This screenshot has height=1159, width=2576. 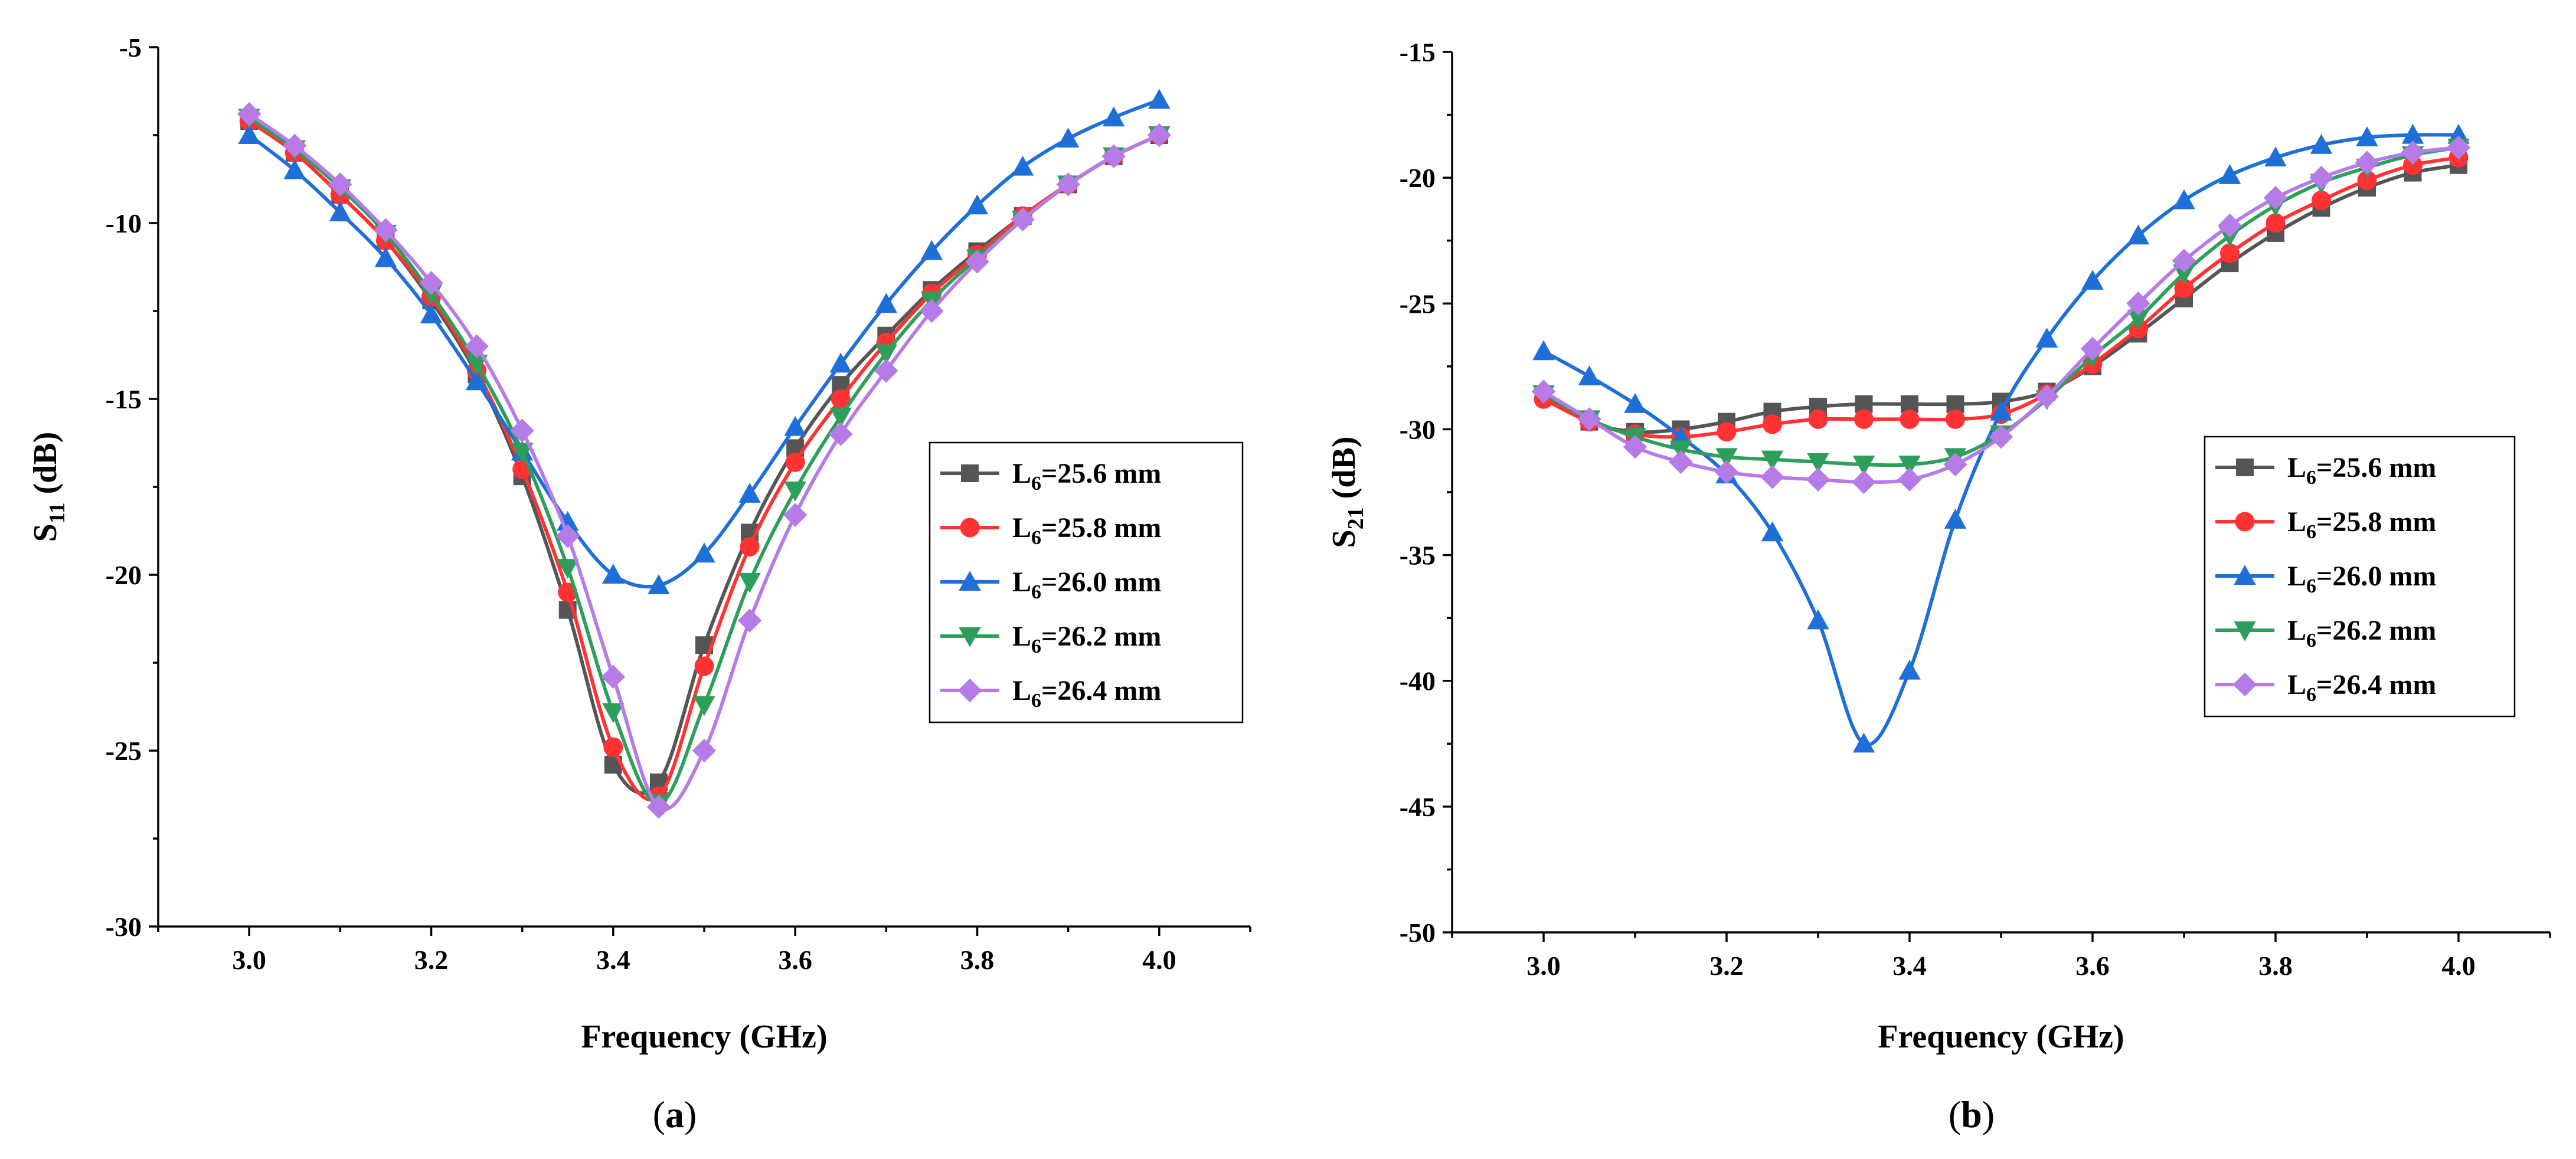 What do you see at coordinates (249, 960) in the screenshot?
I see `x-tick-label: 3.0` at bounding box center [249, 960].